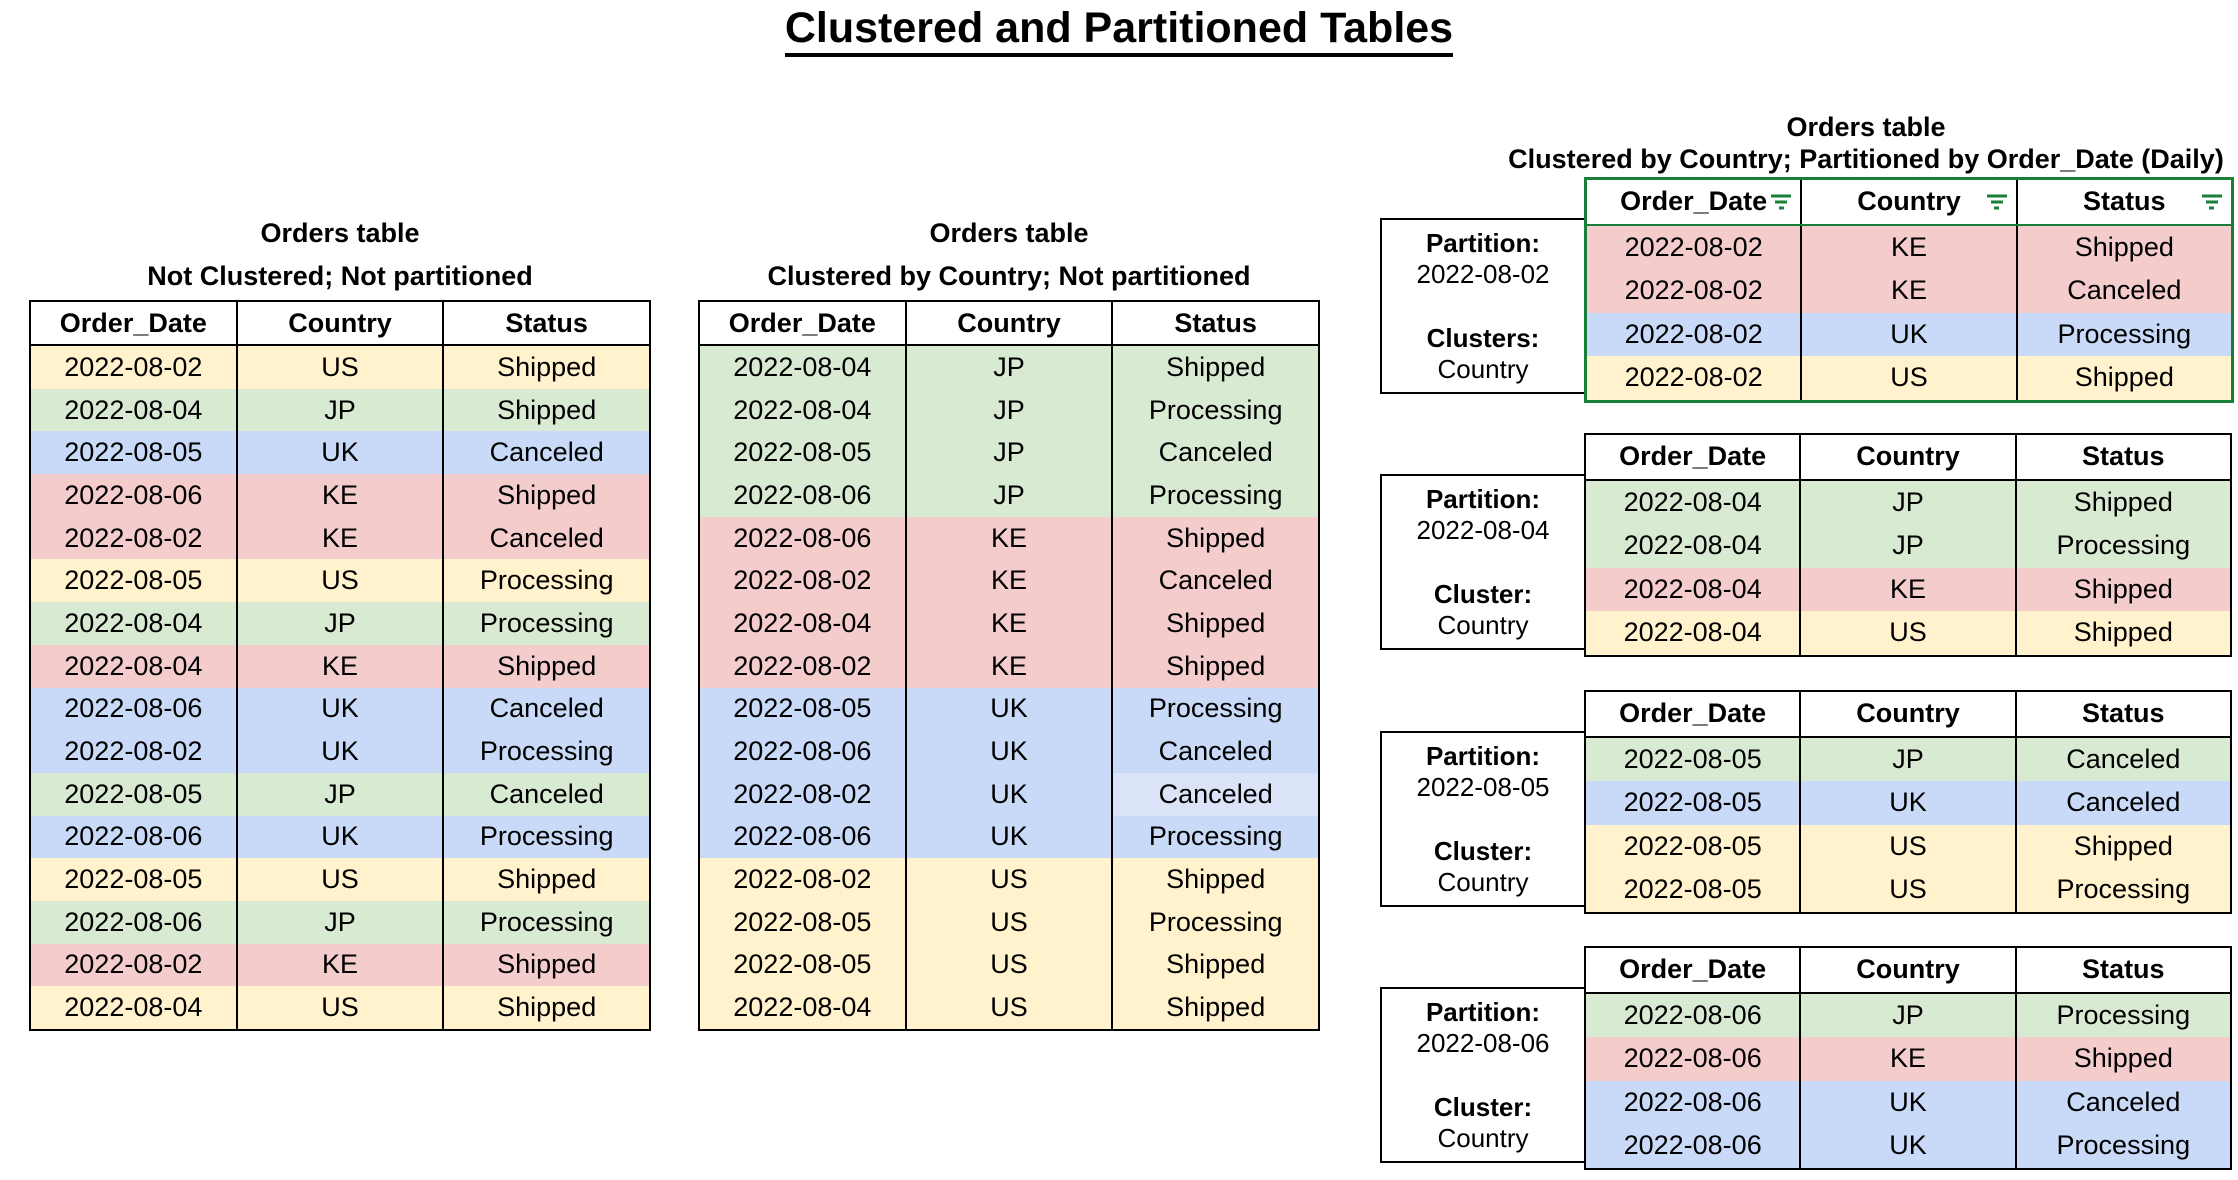  I want to click on filter-icon-bar, so click(1781, 196).